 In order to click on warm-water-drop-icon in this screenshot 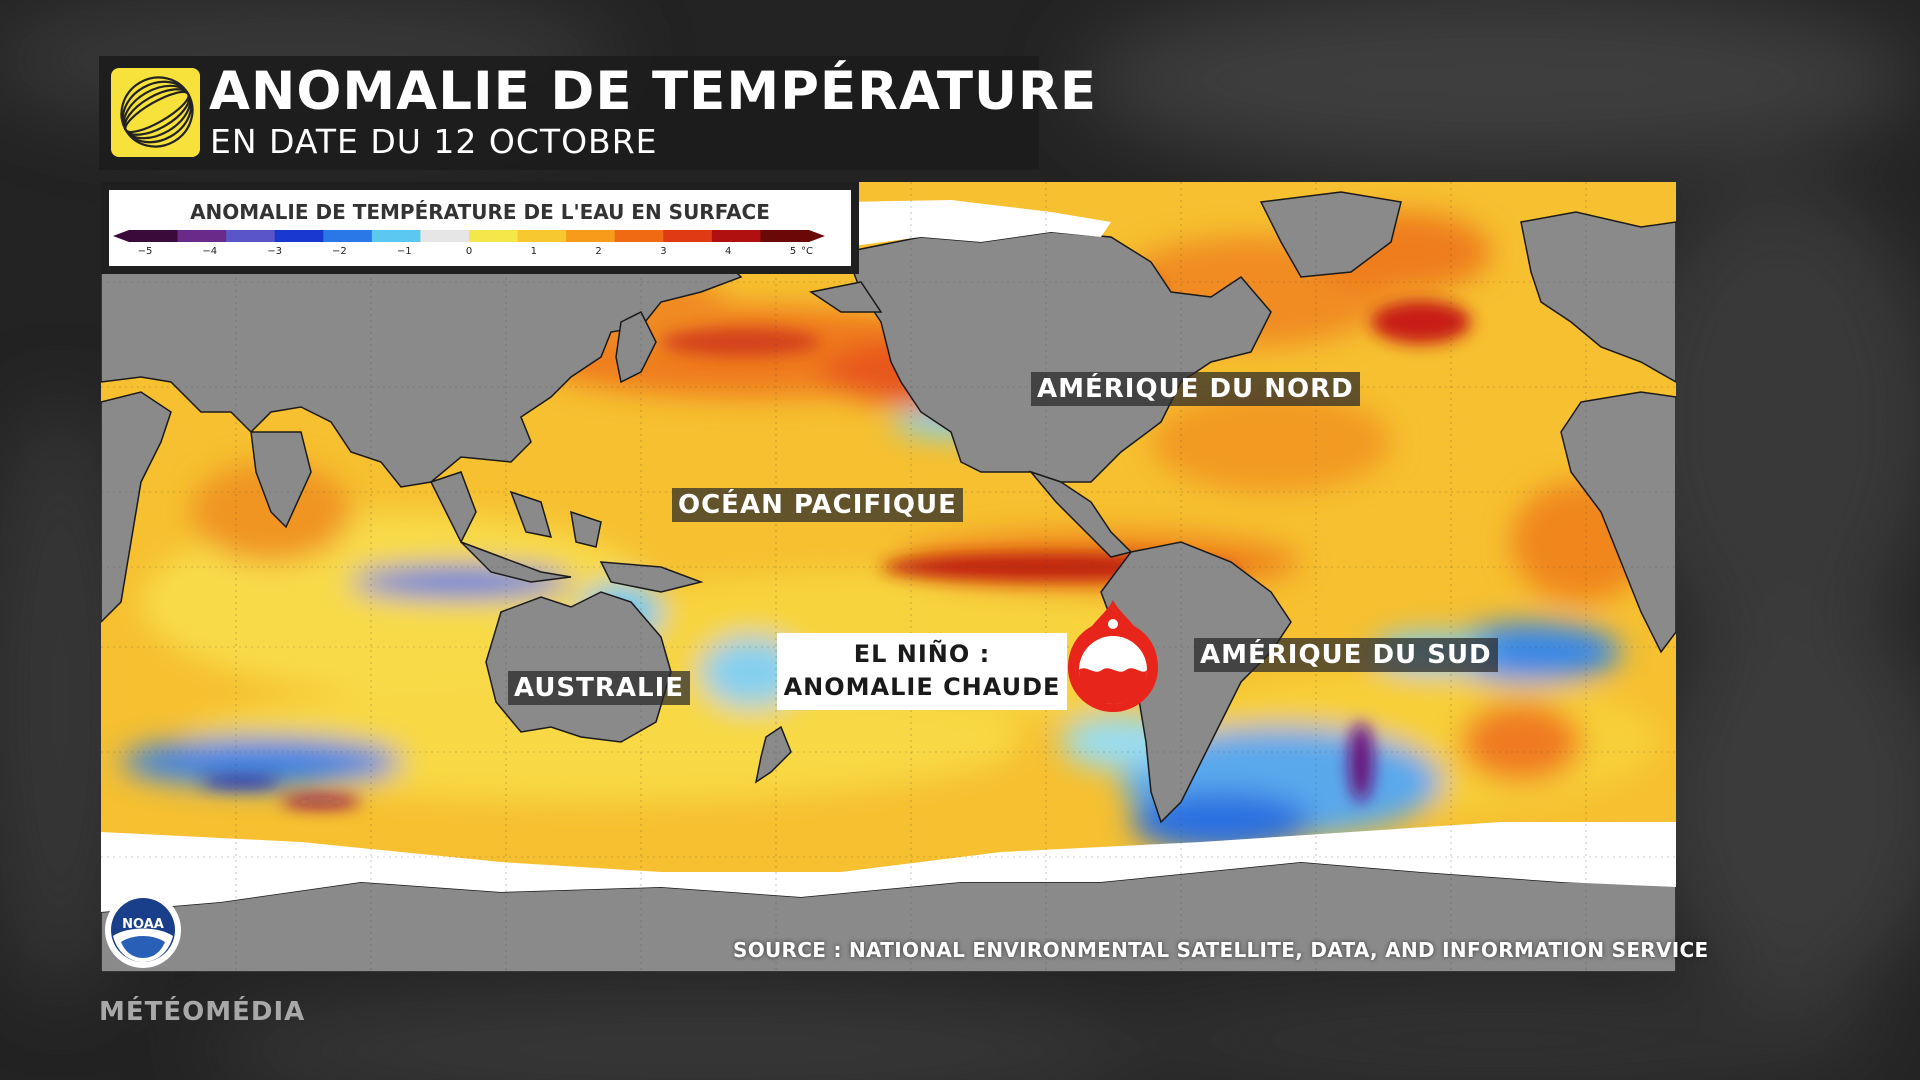, I will do `click(1113, 656)`.